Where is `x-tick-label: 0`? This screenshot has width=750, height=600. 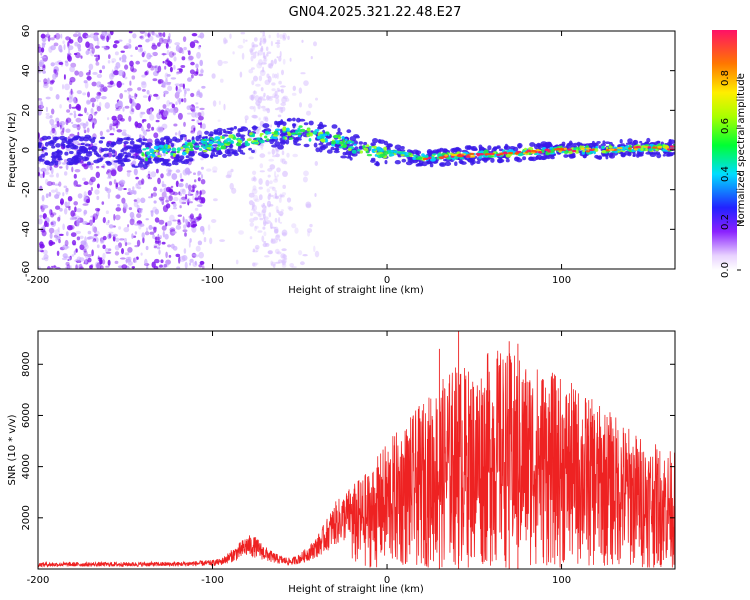 x-tick-label: 0 is located at coordinates (387, 280).